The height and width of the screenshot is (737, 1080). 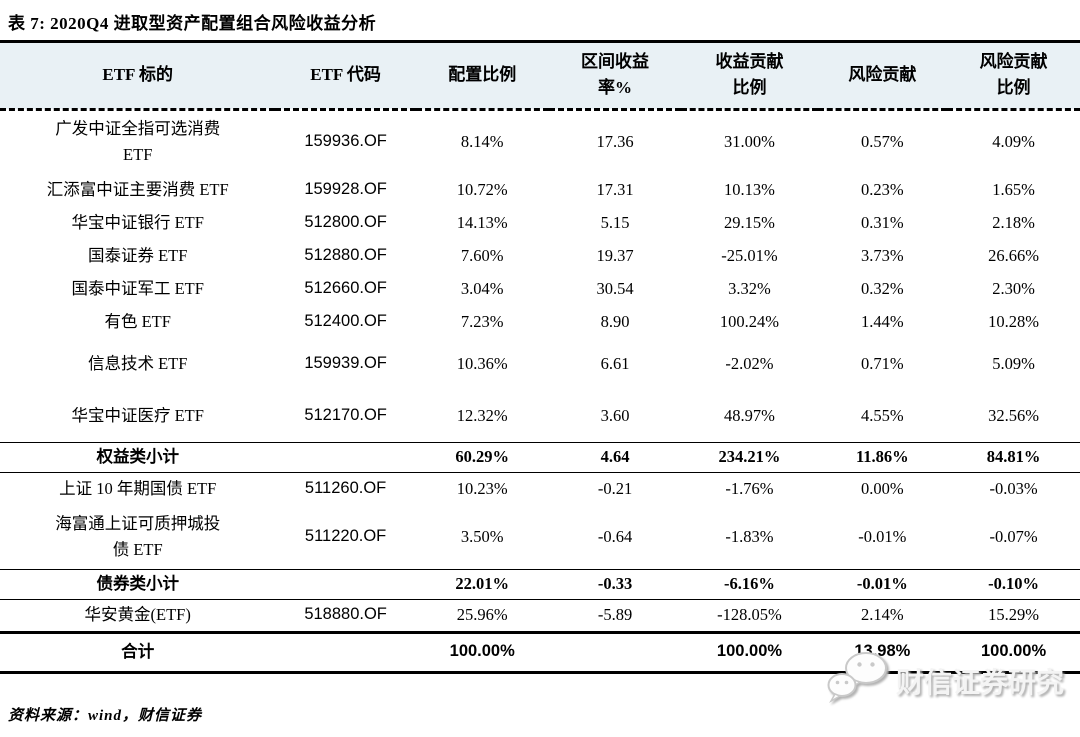 What do you see at coordinates (615, 189) in the screenshot?
I see `value-cell: 17.31` at bounding box center [615, 189].